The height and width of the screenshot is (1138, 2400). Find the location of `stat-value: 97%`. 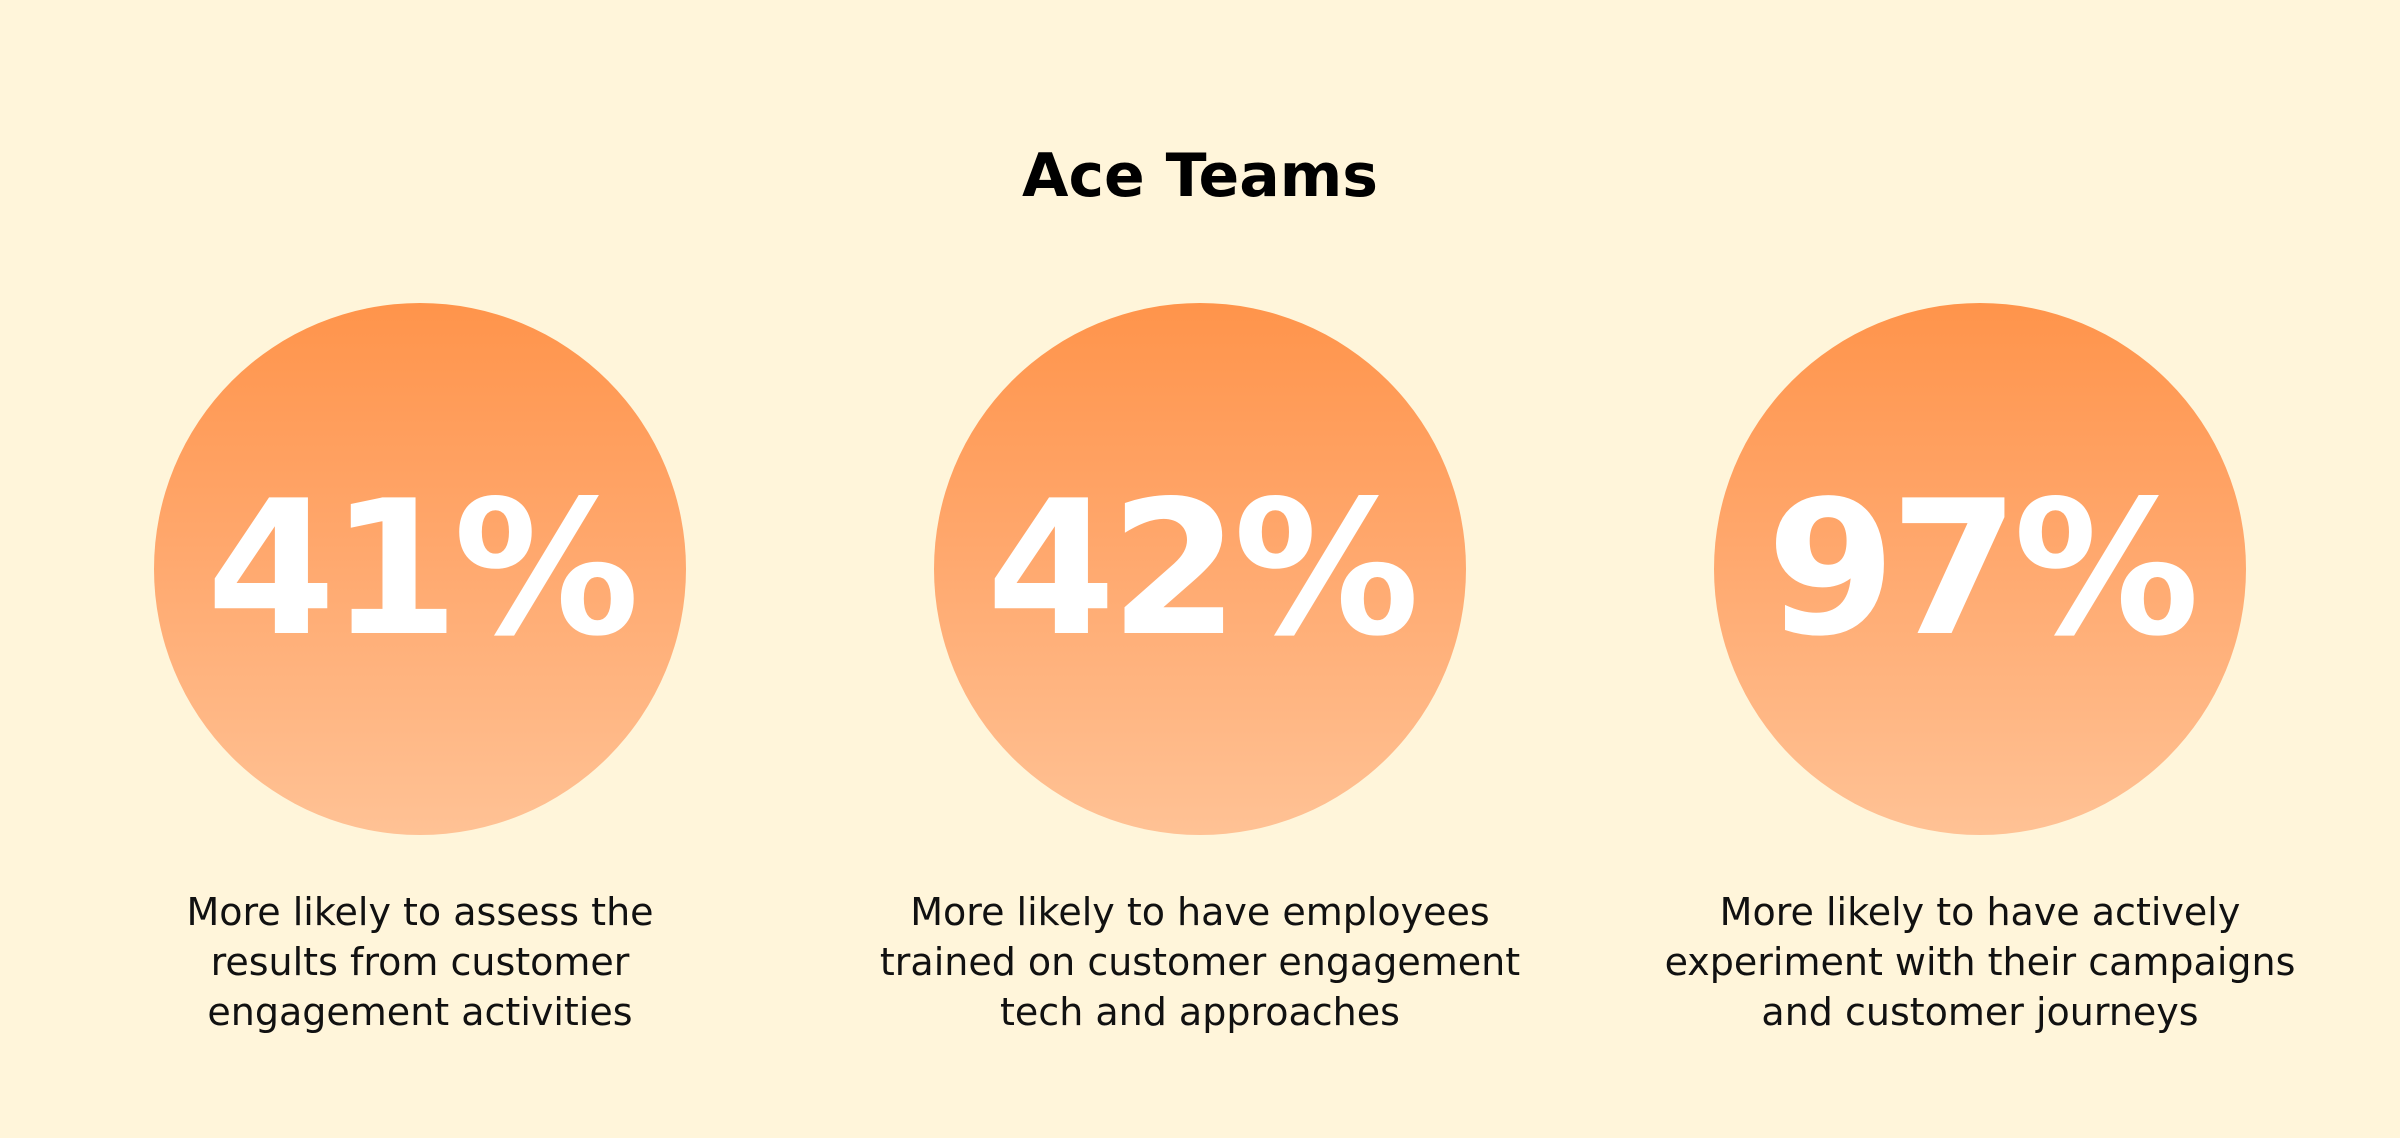

stat-value: 97% is located at coordinates (1982, 568).